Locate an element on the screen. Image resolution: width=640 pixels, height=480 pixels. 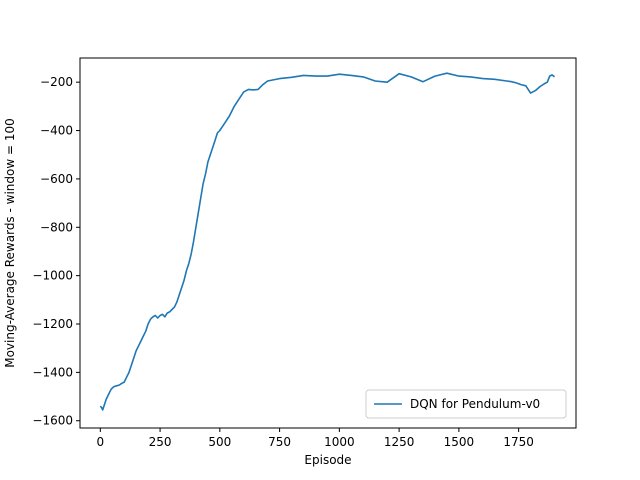
y-tick-label: −1400 is located at coordinates (52, 372).